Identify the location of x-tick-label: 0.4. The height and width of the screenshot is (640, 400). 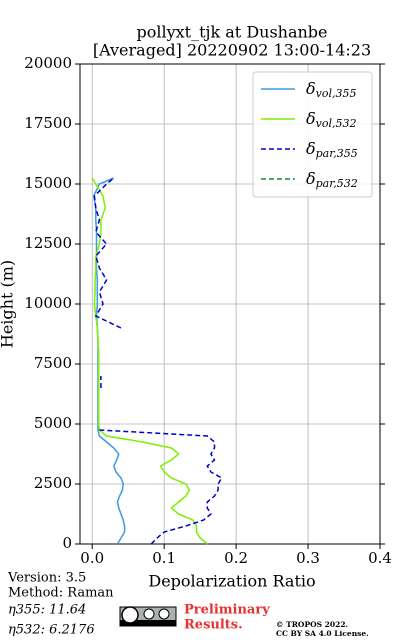
(380, 558).